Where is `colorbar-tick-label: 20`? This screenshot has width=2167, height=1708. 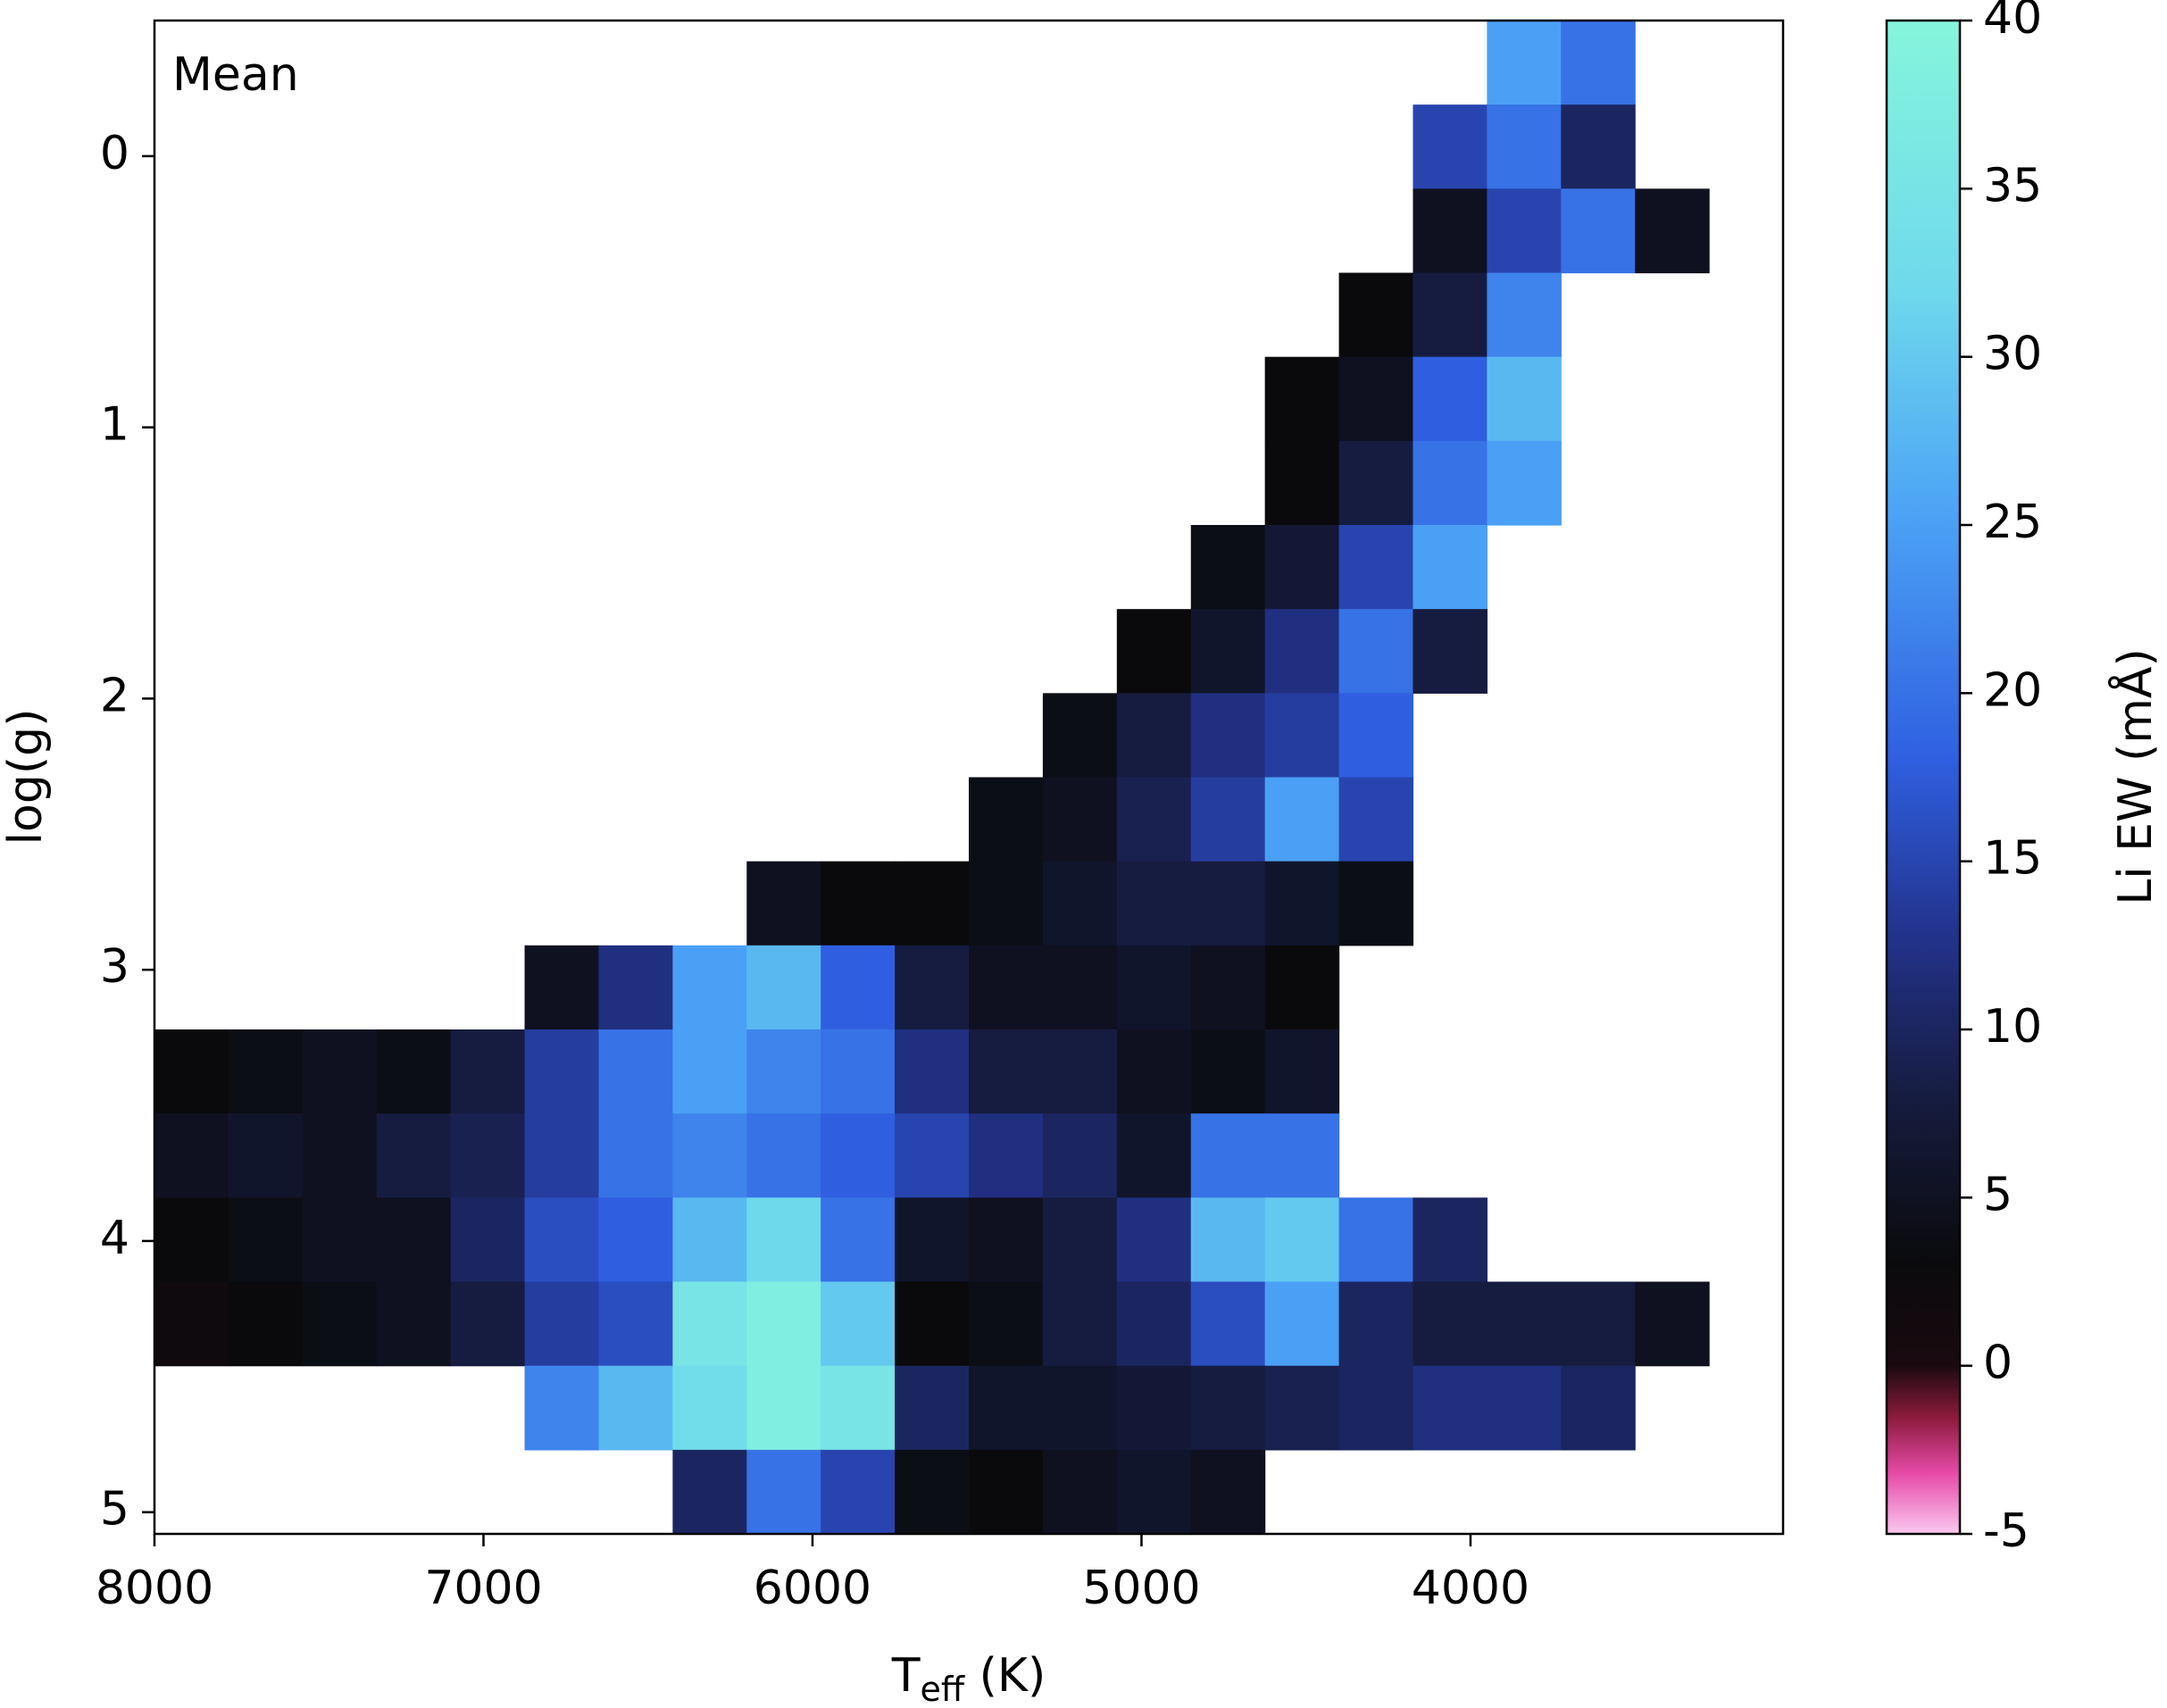 colorbar-tick-label: 20 is located at coordinates (2012, 690).